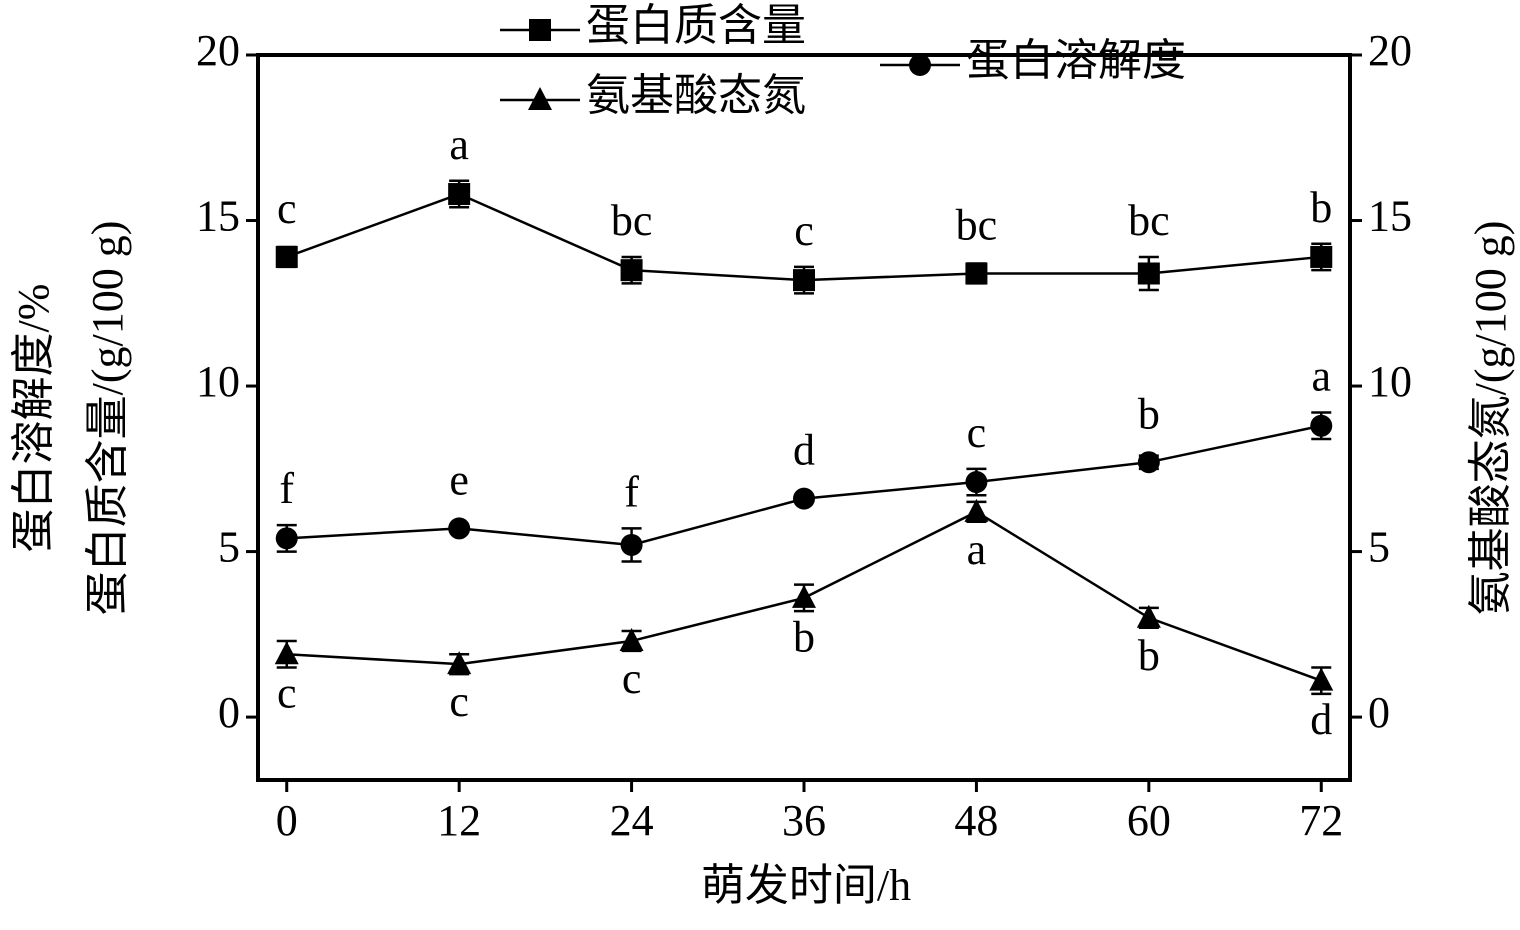 Image resolution: width=1520 pixels, height=930 pixels. I want to click on legend-label: 氨基酸态氮, so click(696, 95).